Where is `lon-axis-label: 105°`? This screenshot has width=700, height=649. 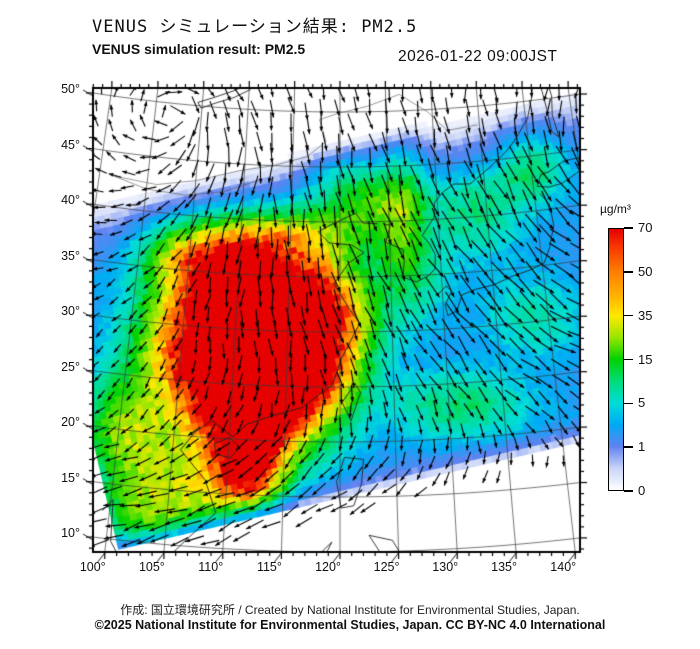
lon-axis-label: 105° is located at coordinates (151, 567).